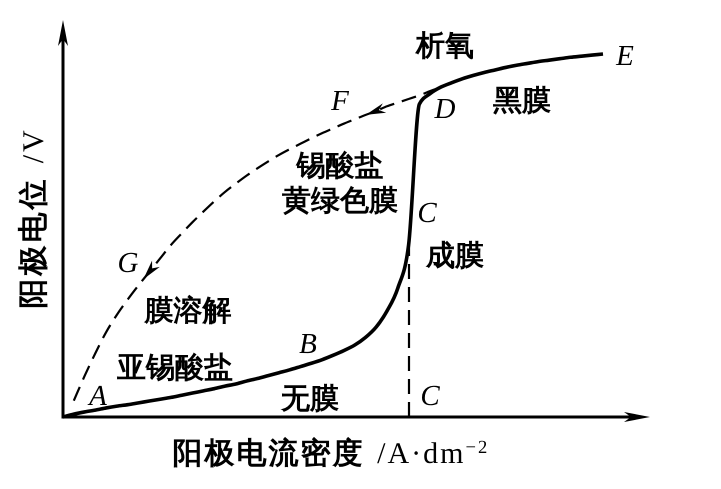 The height and width of the screenshot is (489, 721). Describe the element at coordinates (455, 255) in the screenshot. I see `annotation: 成膜` at that location.